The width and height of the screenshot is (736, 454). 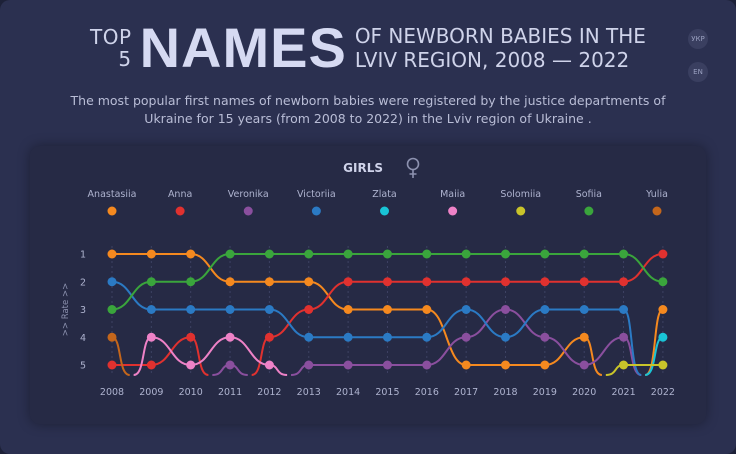 I want to click on point-sofiia-2011, so click(x=230, y=254).